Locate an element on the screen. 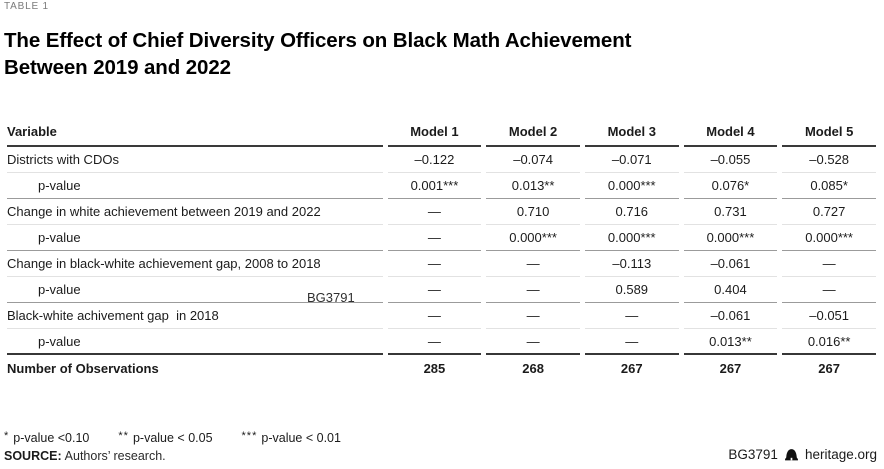  site-url: heritage.org is located at coordinates (840, 454).